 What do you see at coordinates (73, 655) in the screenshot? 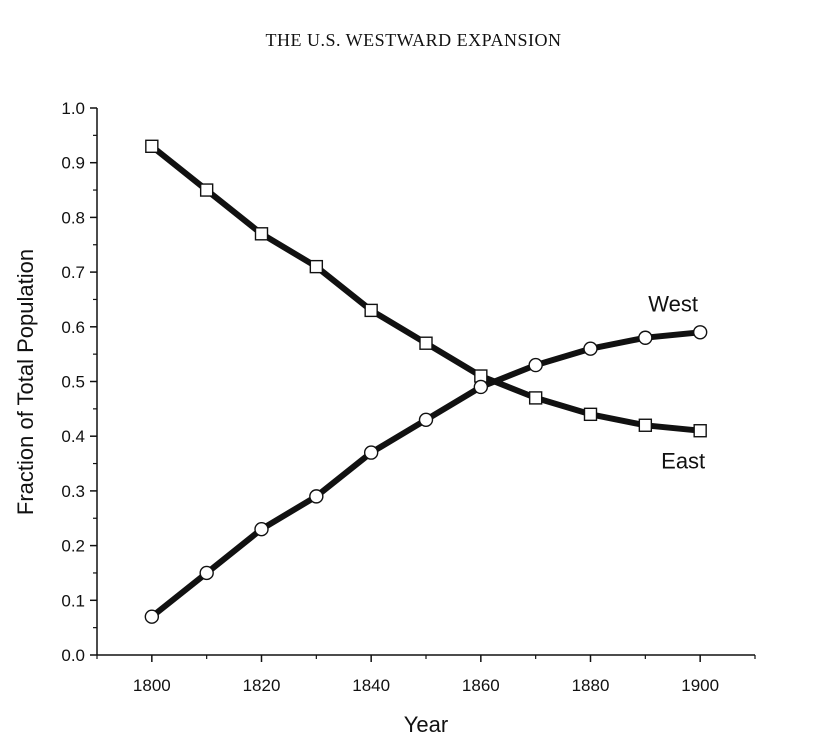
I see `y-tick-label: 0.0` at bounding box center [73, 655].